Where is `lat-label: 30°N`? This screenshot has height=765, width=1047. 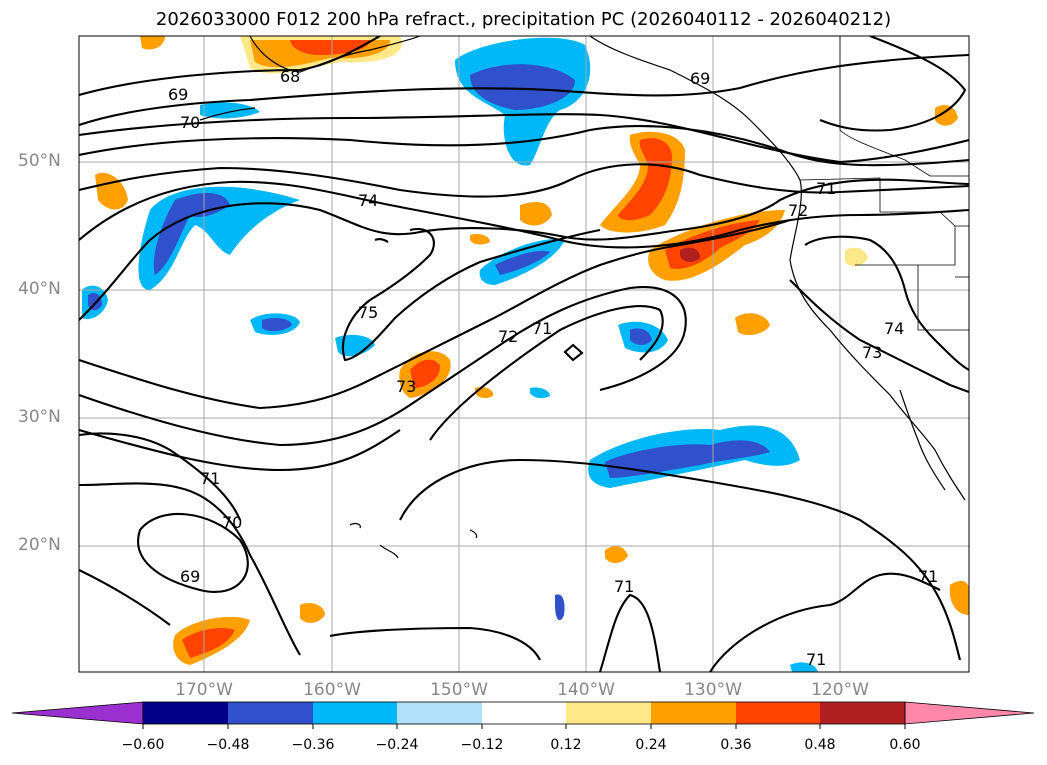
lat-label: 30°N is located at coordinates (39, 417).